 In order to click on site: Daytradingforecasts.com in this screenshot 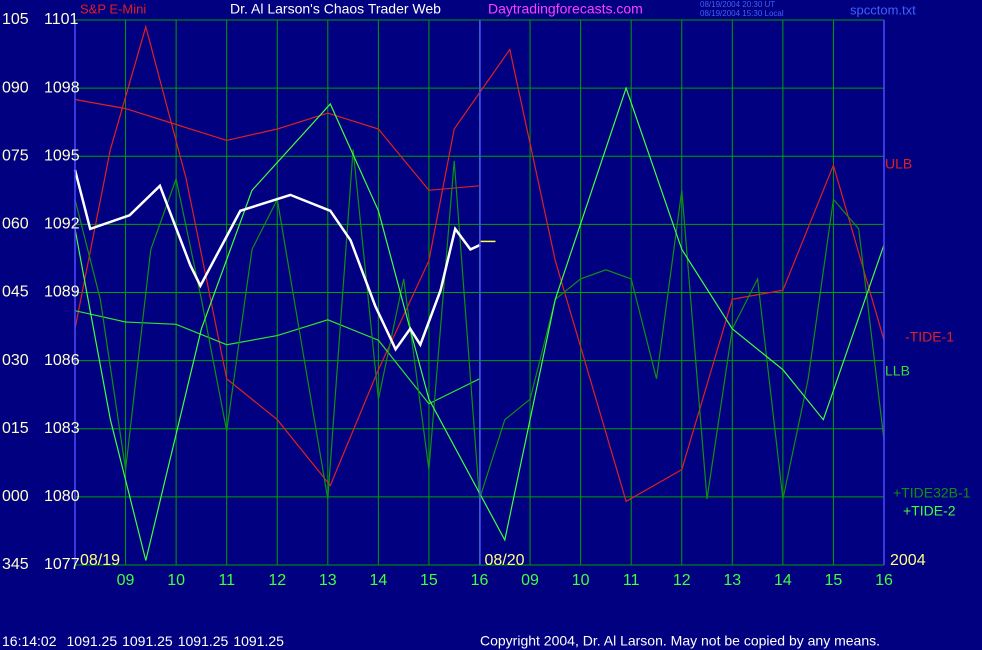, I will do `click(565, 9)`.